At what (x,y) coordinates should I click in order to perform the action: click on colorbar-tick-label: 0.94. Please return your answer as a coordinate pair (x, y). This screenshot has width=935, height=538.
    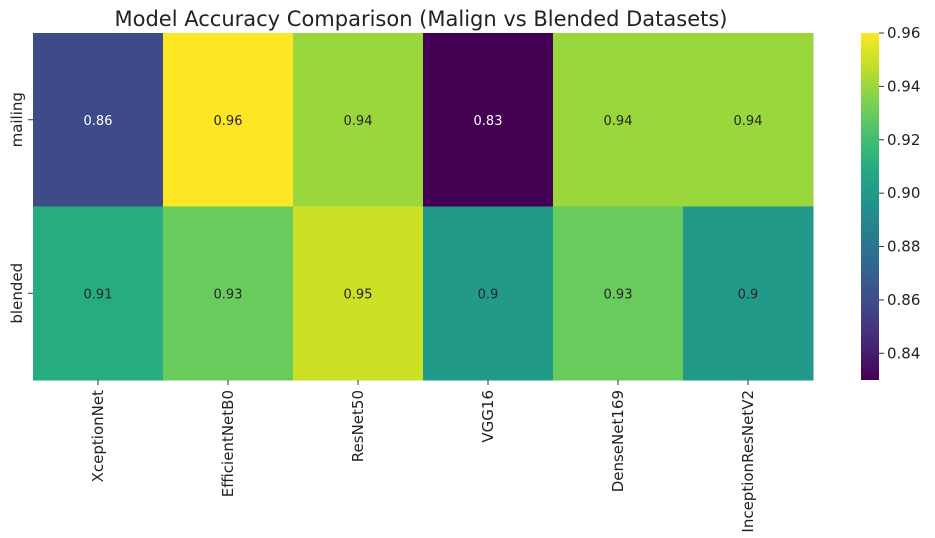
    Looking at the image, I should click on (903, 86).